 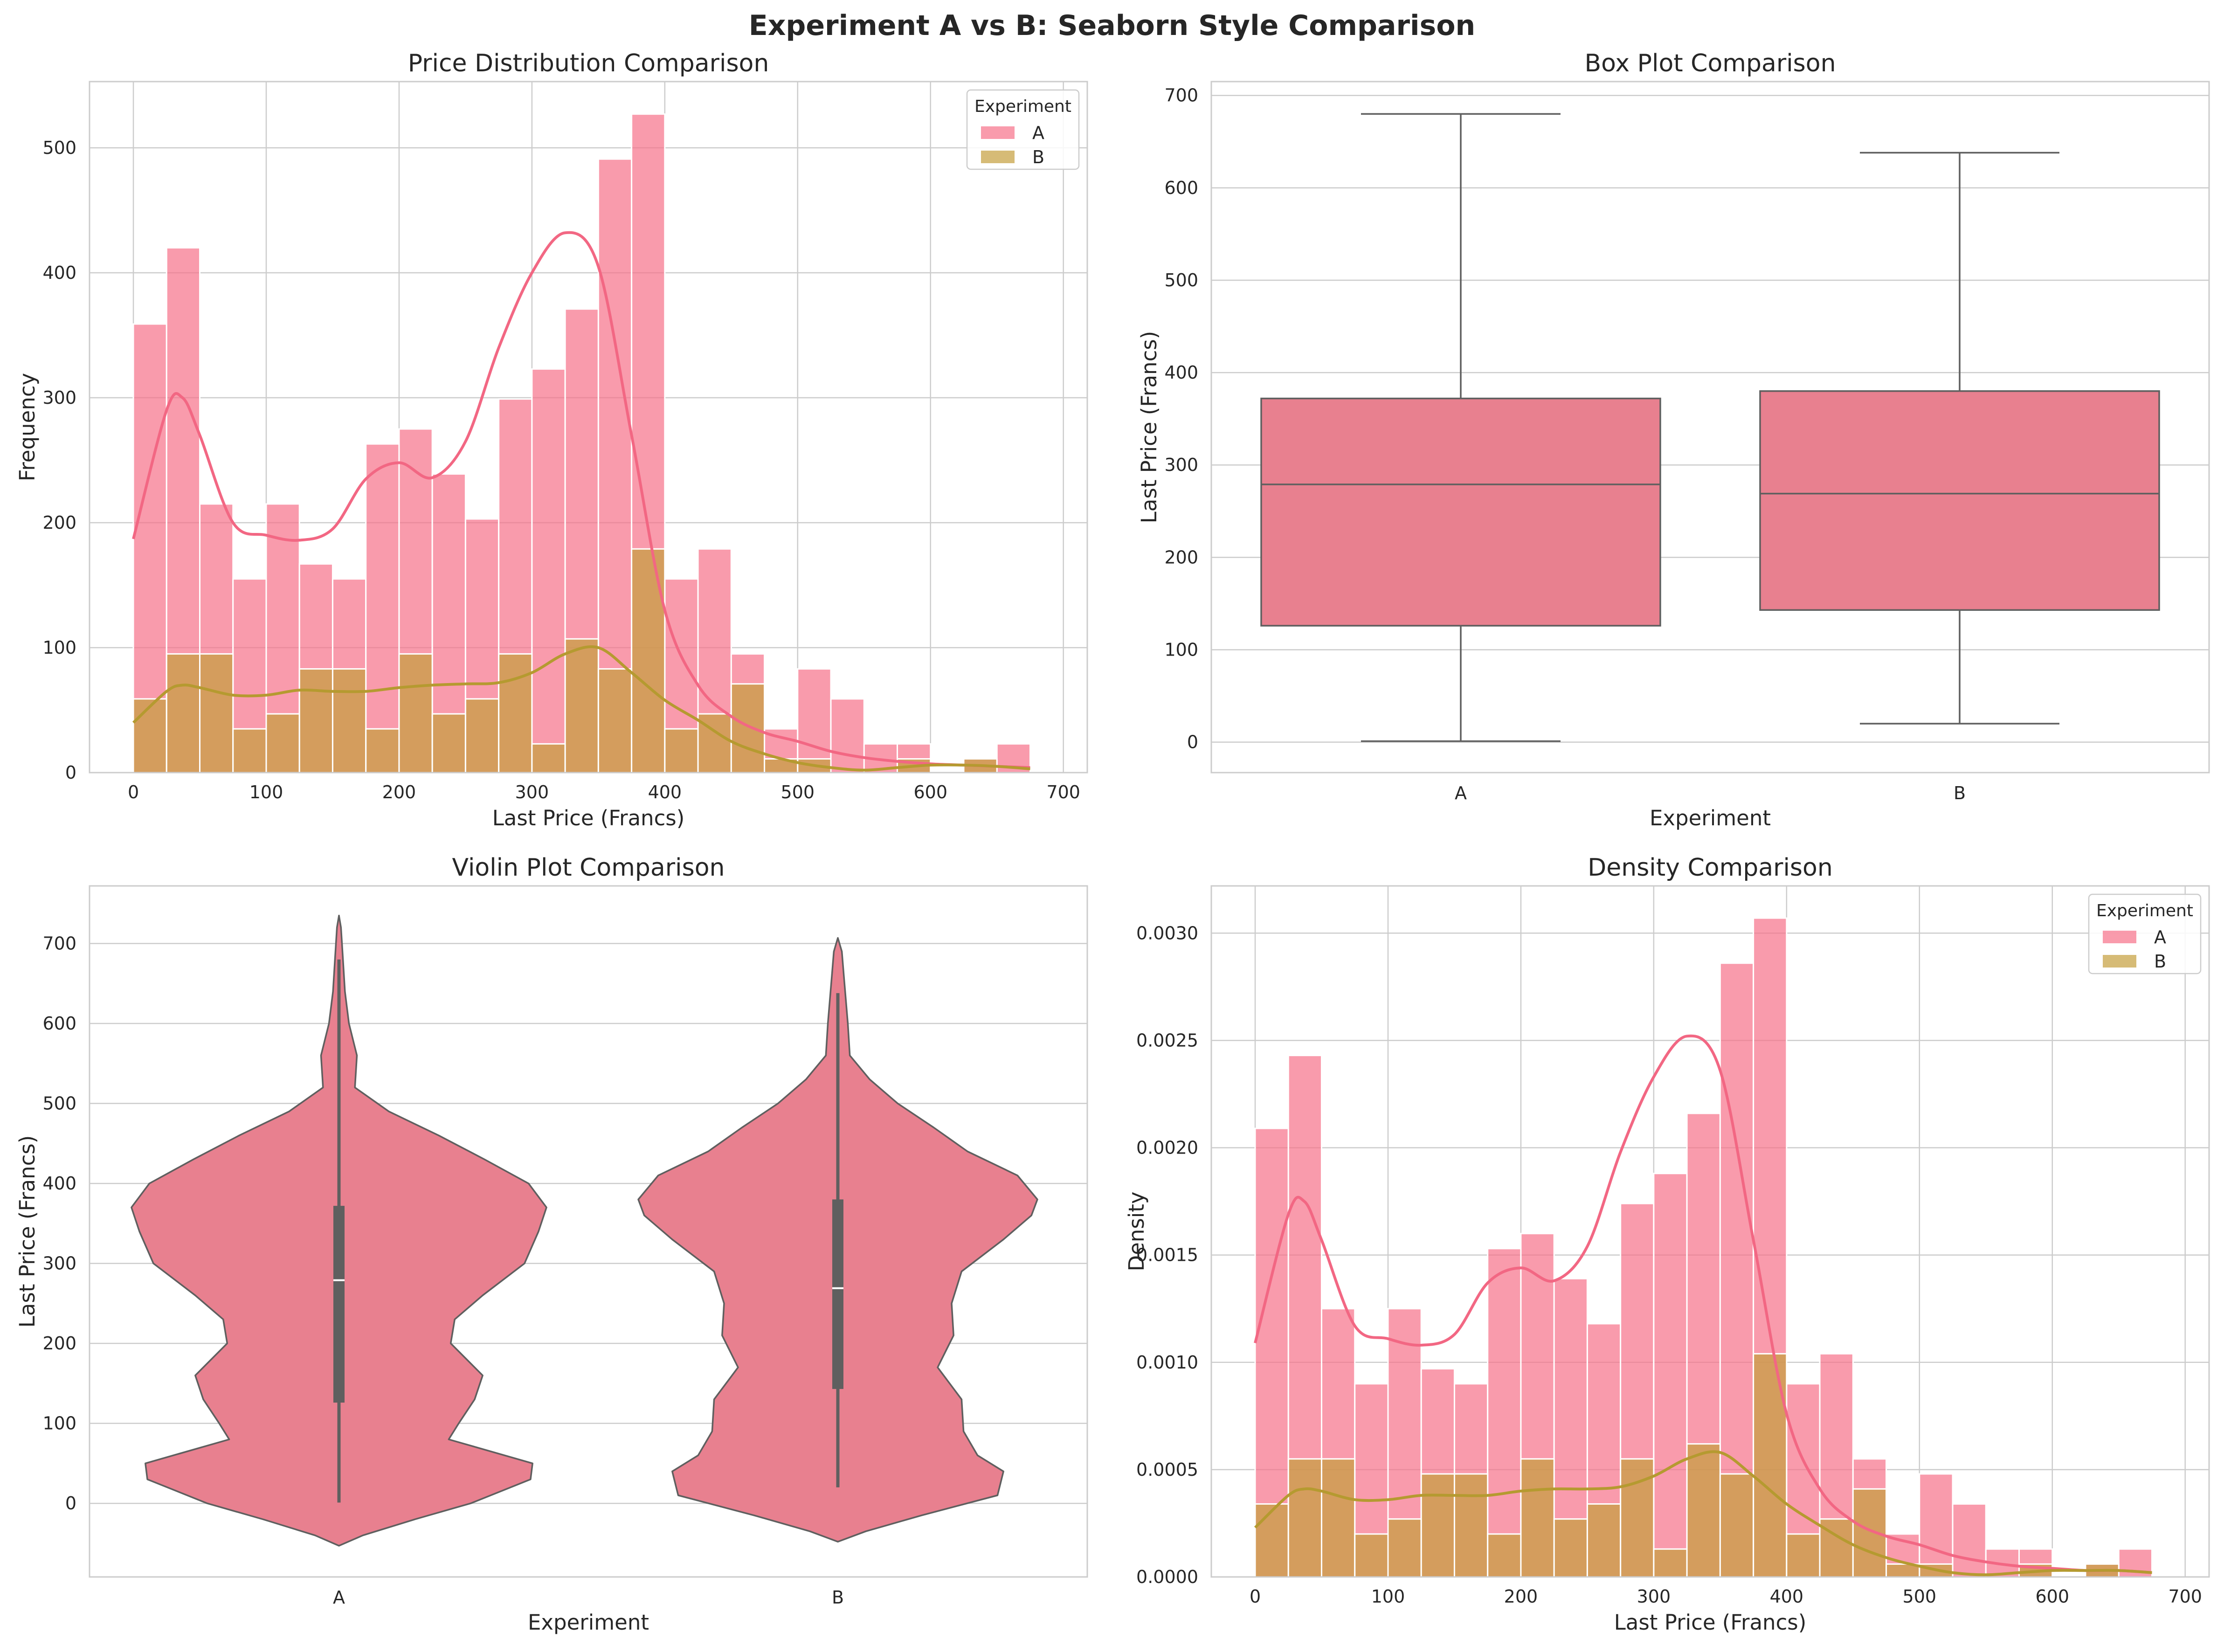 What do you see at coordinates (1167, 1148) in the screenshot?
I see `y-tick-label: 0.0020` at bounding box center [1167, 1148].